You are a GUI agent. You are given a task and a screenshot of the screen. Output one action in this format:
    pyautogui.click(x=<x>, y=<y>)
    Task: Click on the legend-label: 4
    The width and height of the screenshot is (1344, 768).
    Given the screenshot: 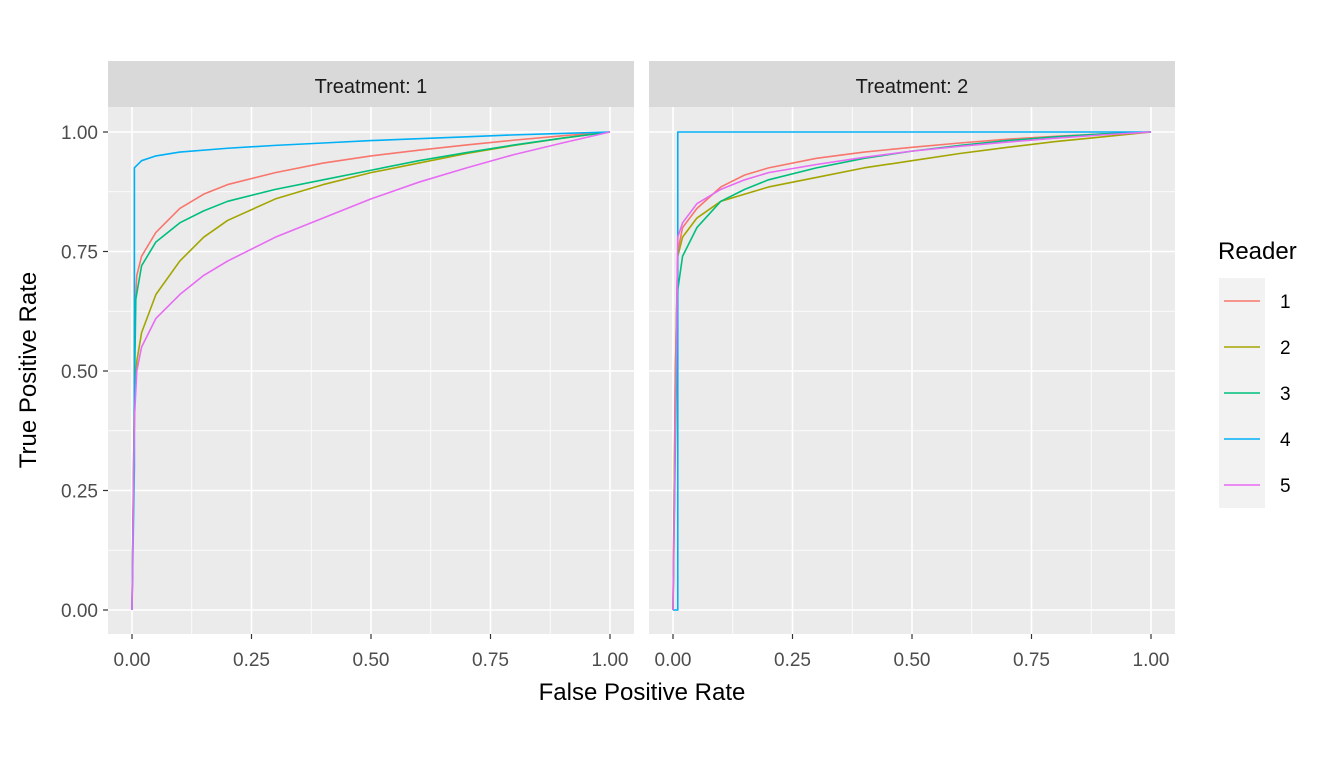 What is the action you would take?
    pyautogui.click(x=1285, y=440)
    